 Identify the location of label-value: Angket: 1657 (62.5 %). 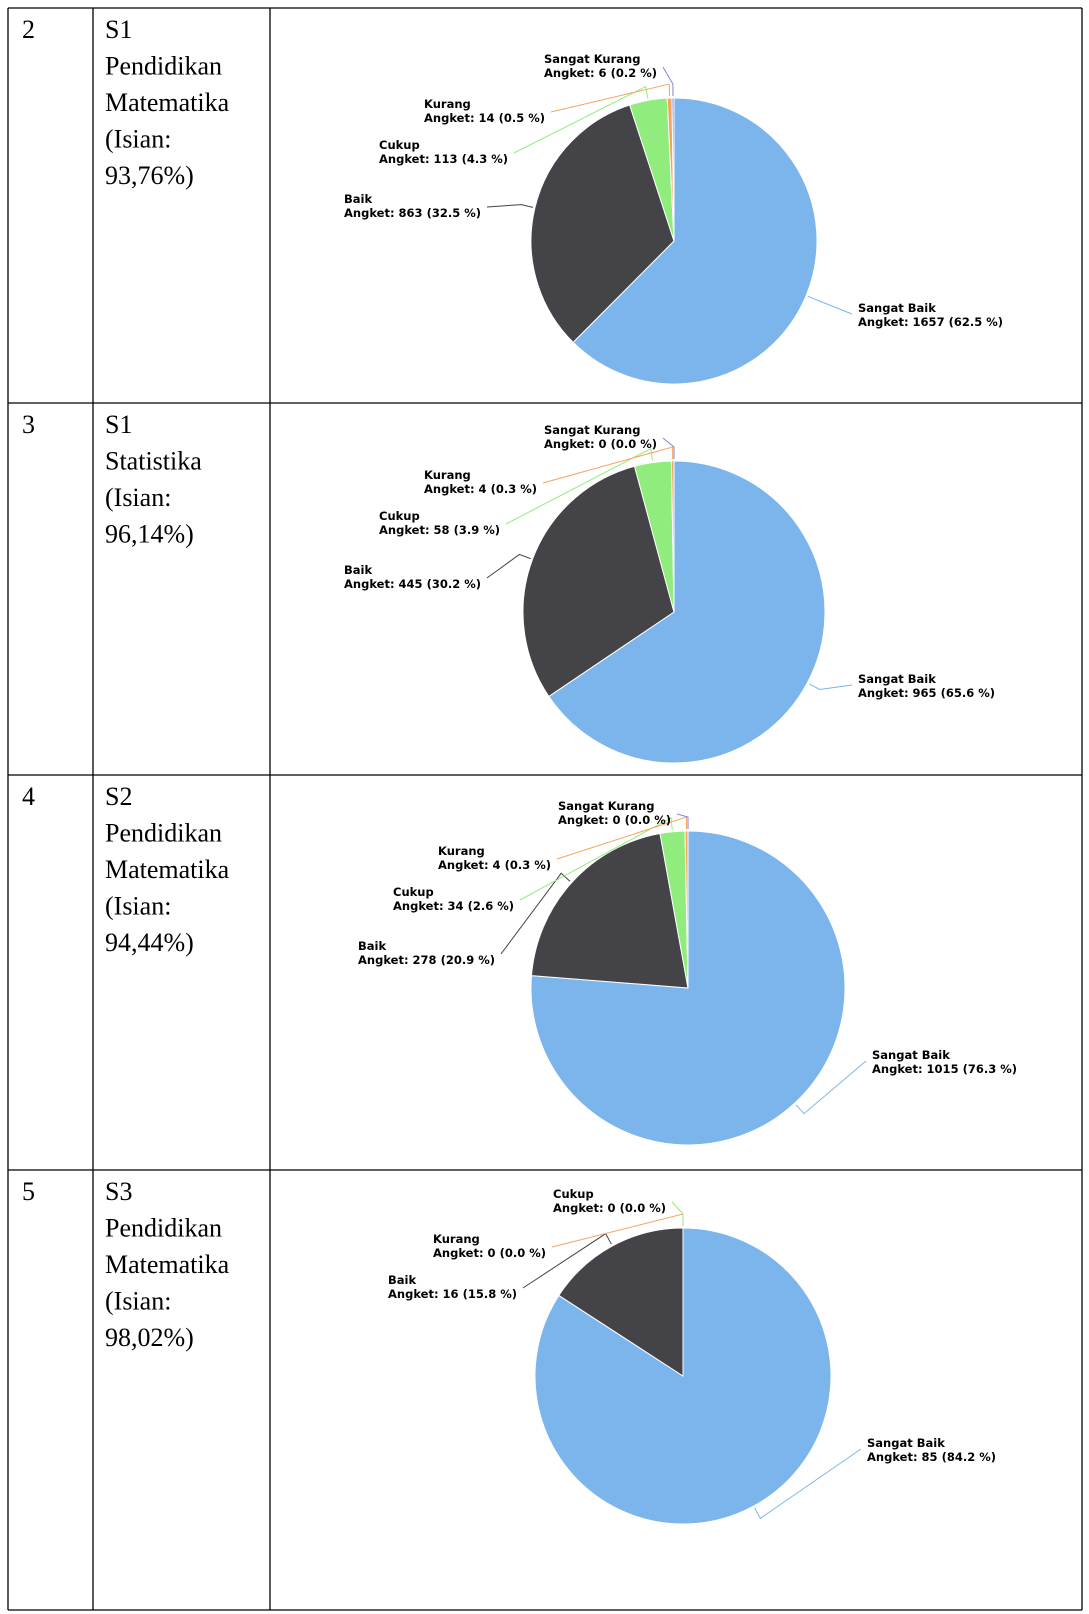
(930, 322).